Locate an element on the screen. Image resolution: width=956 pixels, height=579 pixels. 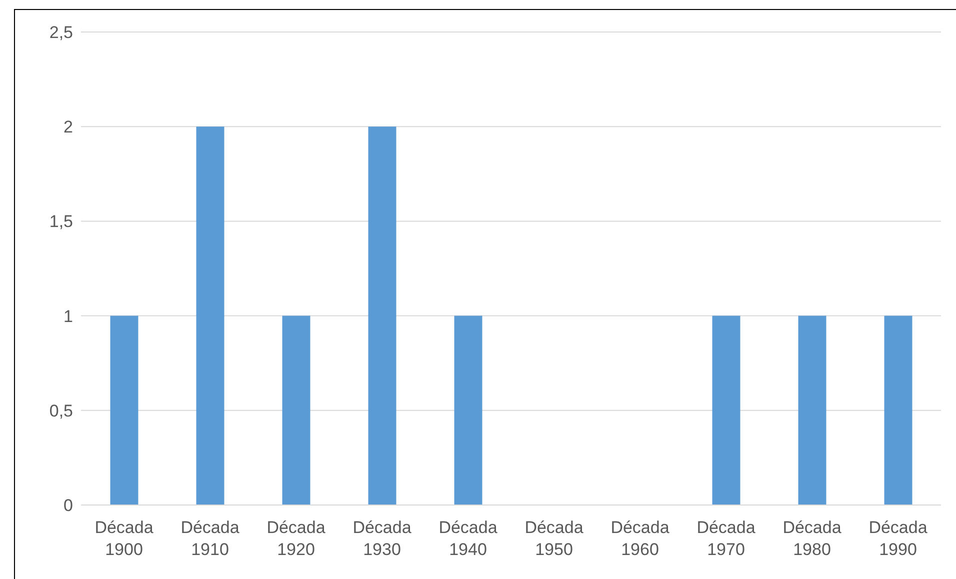
y-tick-label: 1 is located at coordinates (68, 316).